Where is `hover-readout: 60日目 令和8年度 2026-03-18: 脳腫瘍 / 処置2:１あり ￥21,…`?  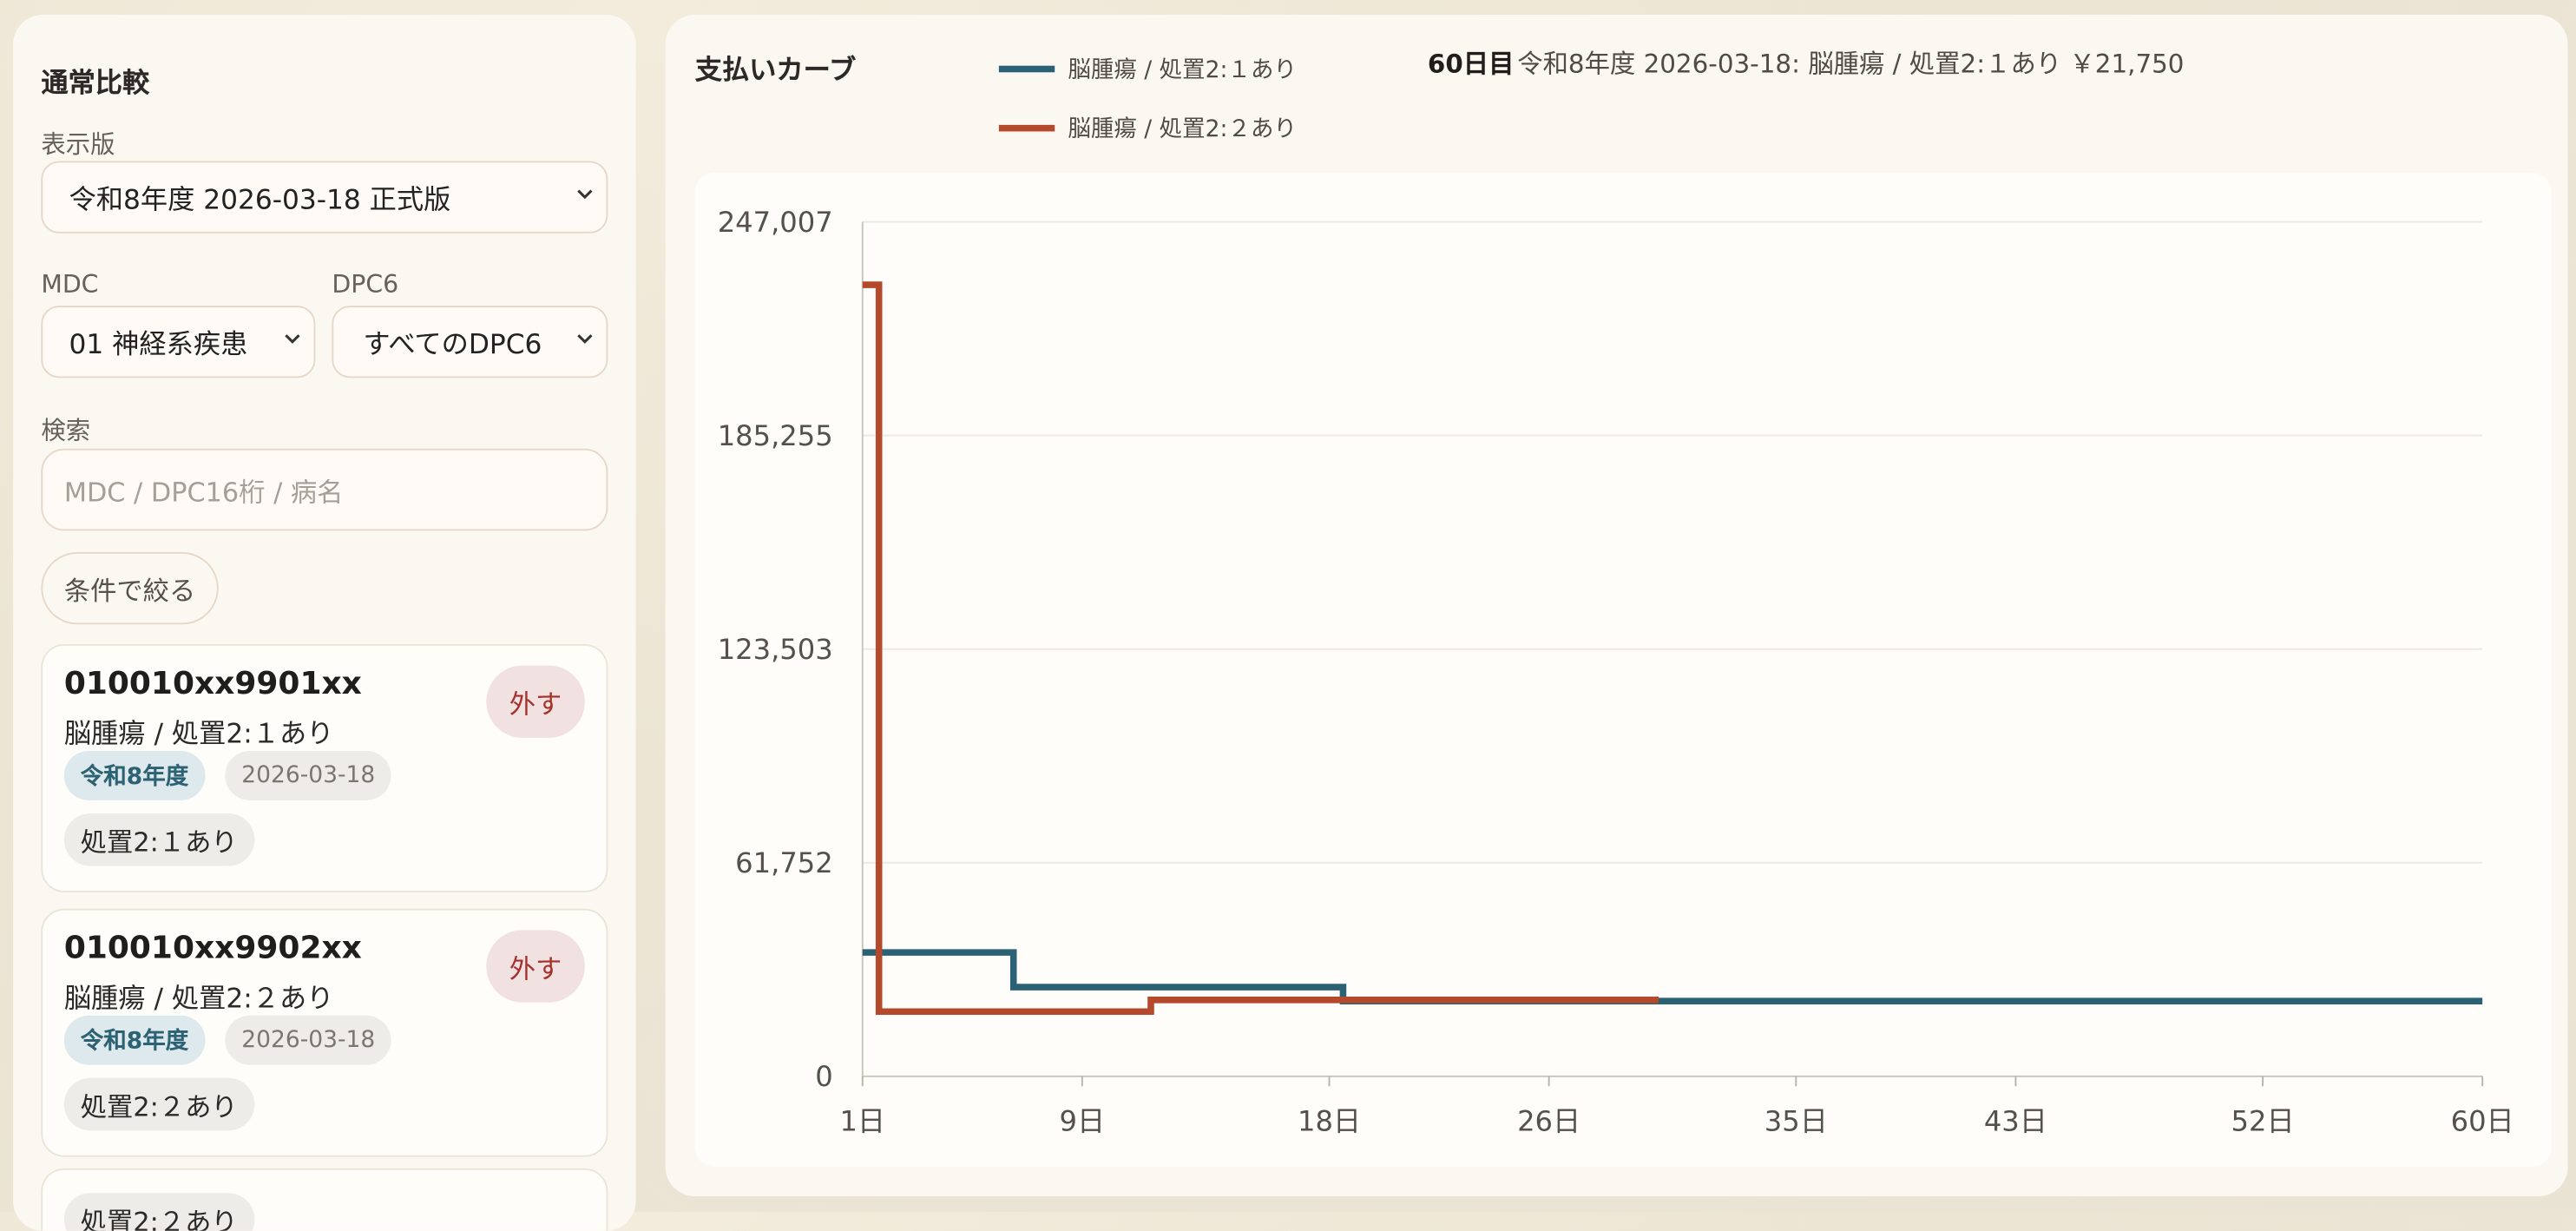 hover-readout: 60日目 令和8年度 2026-03-18: 脳腫瘍 / 処置2:１あり ￥21,… is located at coordinates (1806, 62).